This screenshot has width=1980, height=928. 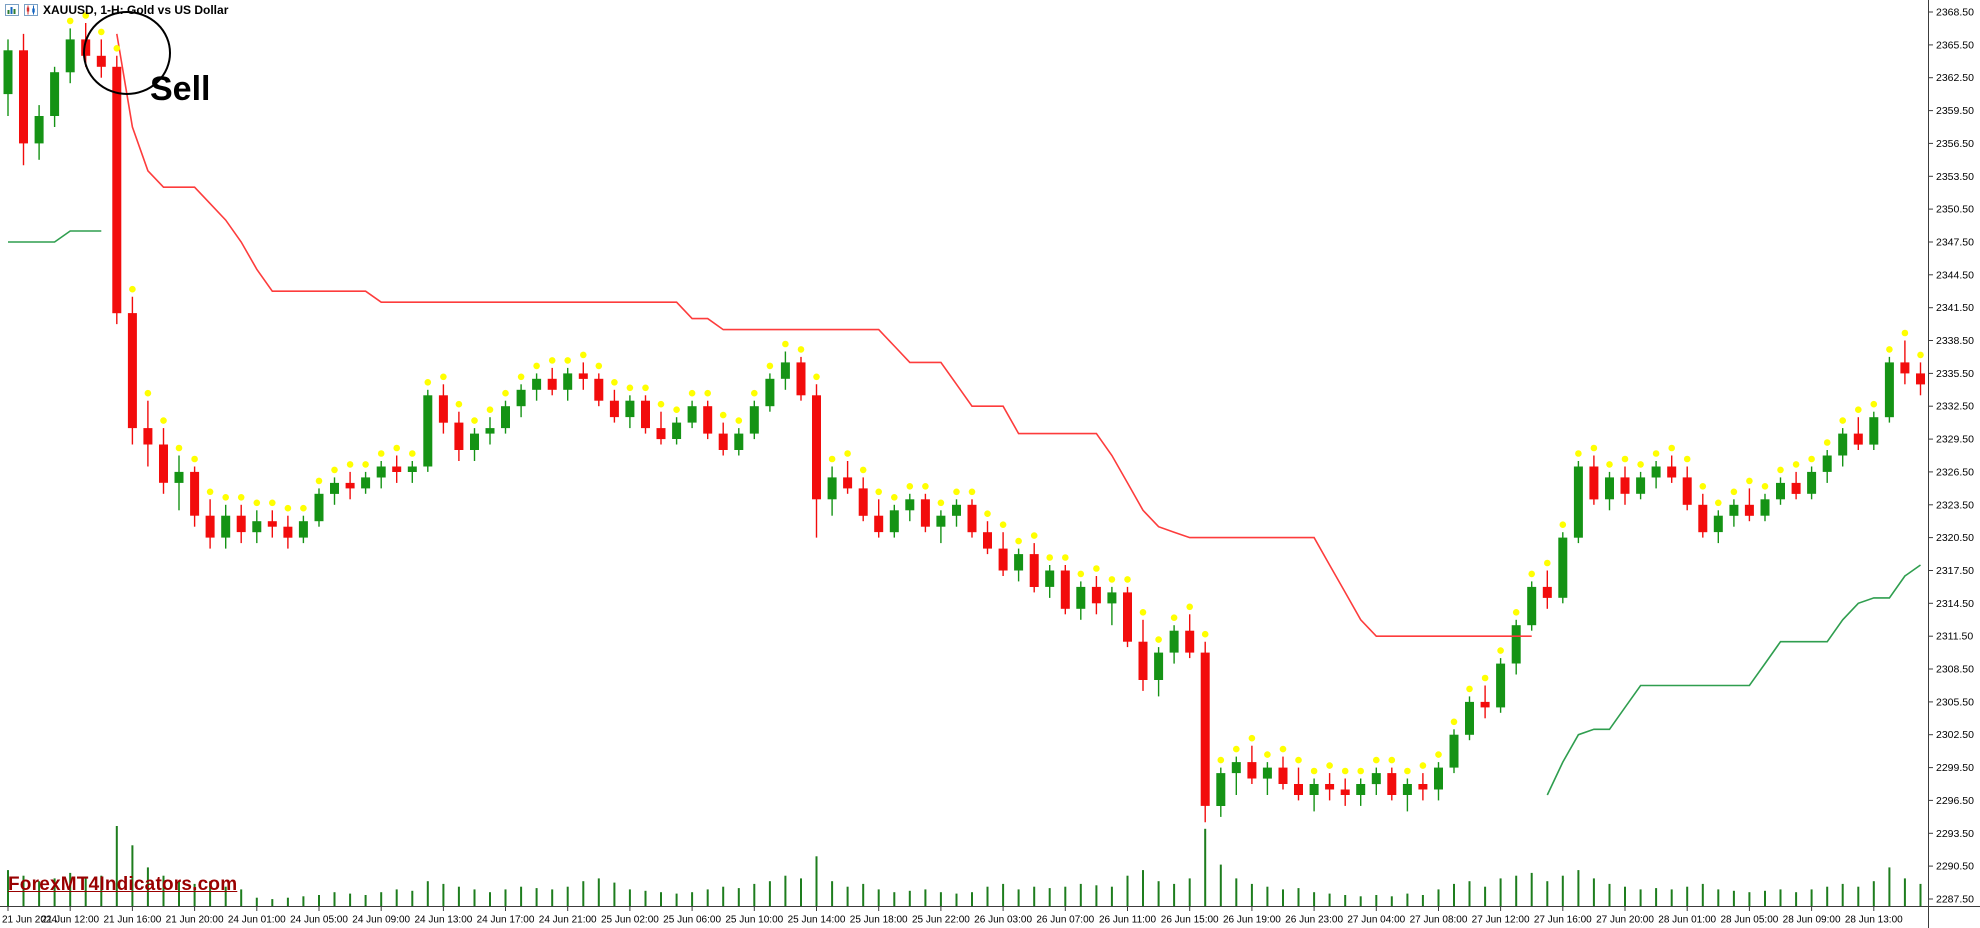 What do you see at coordinates (1955, 801) in the screenshot?
I see `price-tick-label: 2296.50` at bounding box center [1955, 801].